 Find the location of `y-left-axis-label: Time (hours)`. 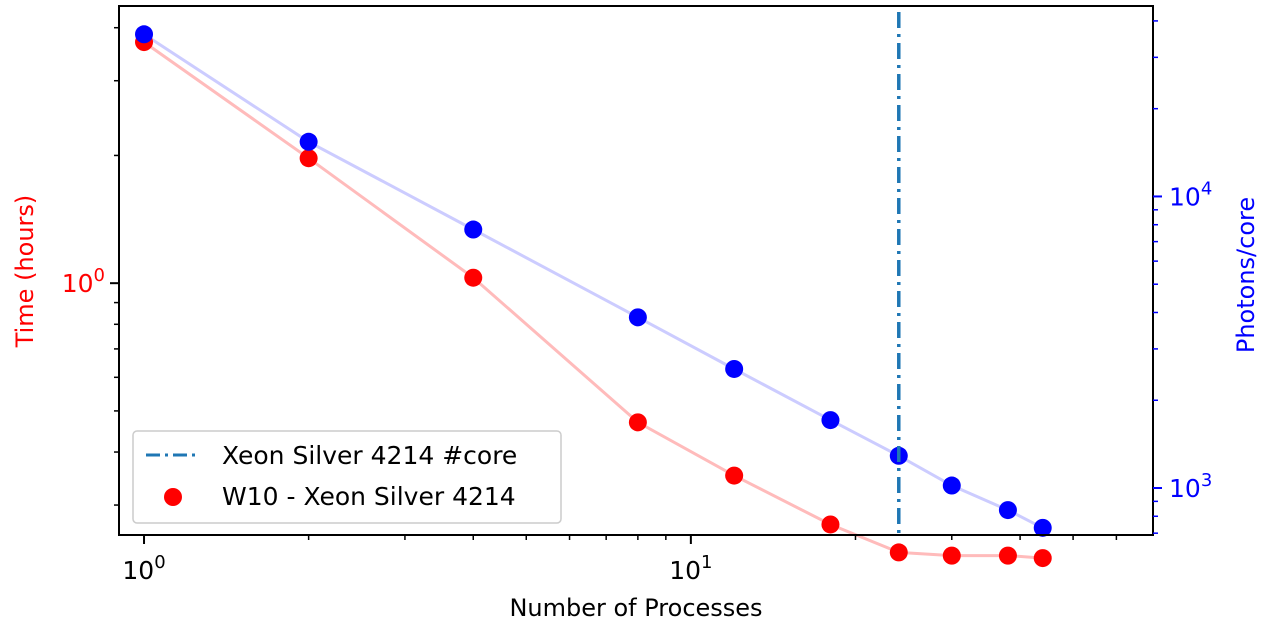

y-left-axis-label: Time (hours) is located at coordinates (25, 272).